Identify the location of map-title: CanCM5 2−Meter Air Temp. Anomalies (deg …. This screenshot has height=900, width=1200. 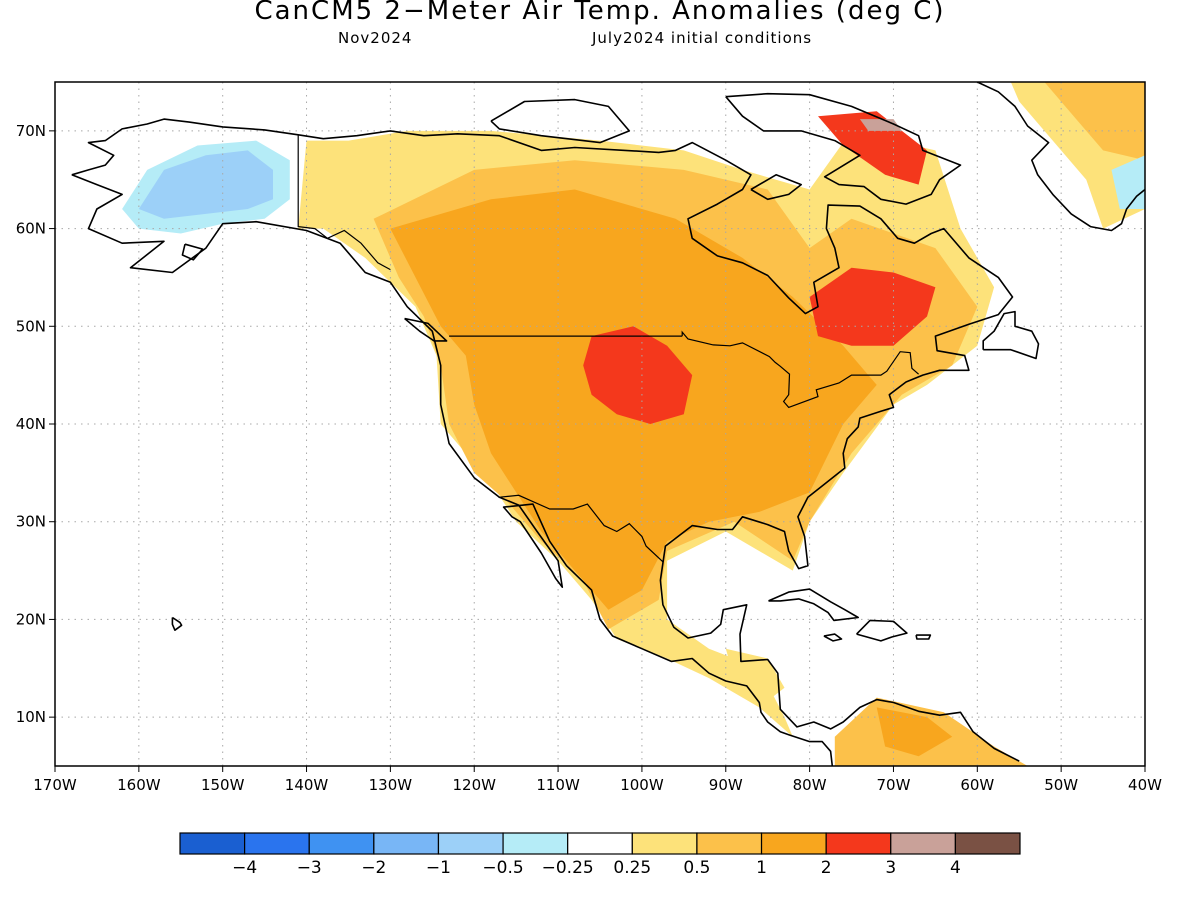
(600, 13).